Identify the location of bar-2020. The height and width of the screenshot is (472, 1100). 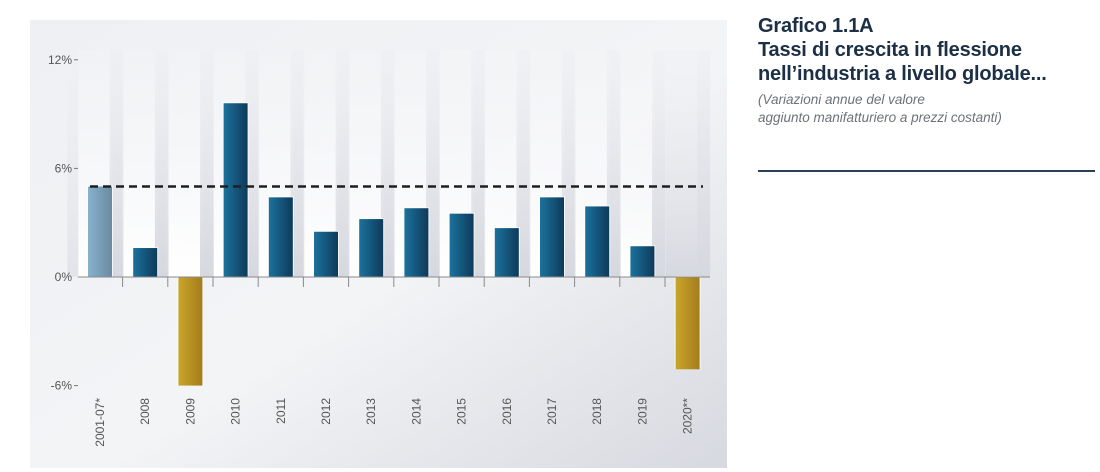
(687, 323).